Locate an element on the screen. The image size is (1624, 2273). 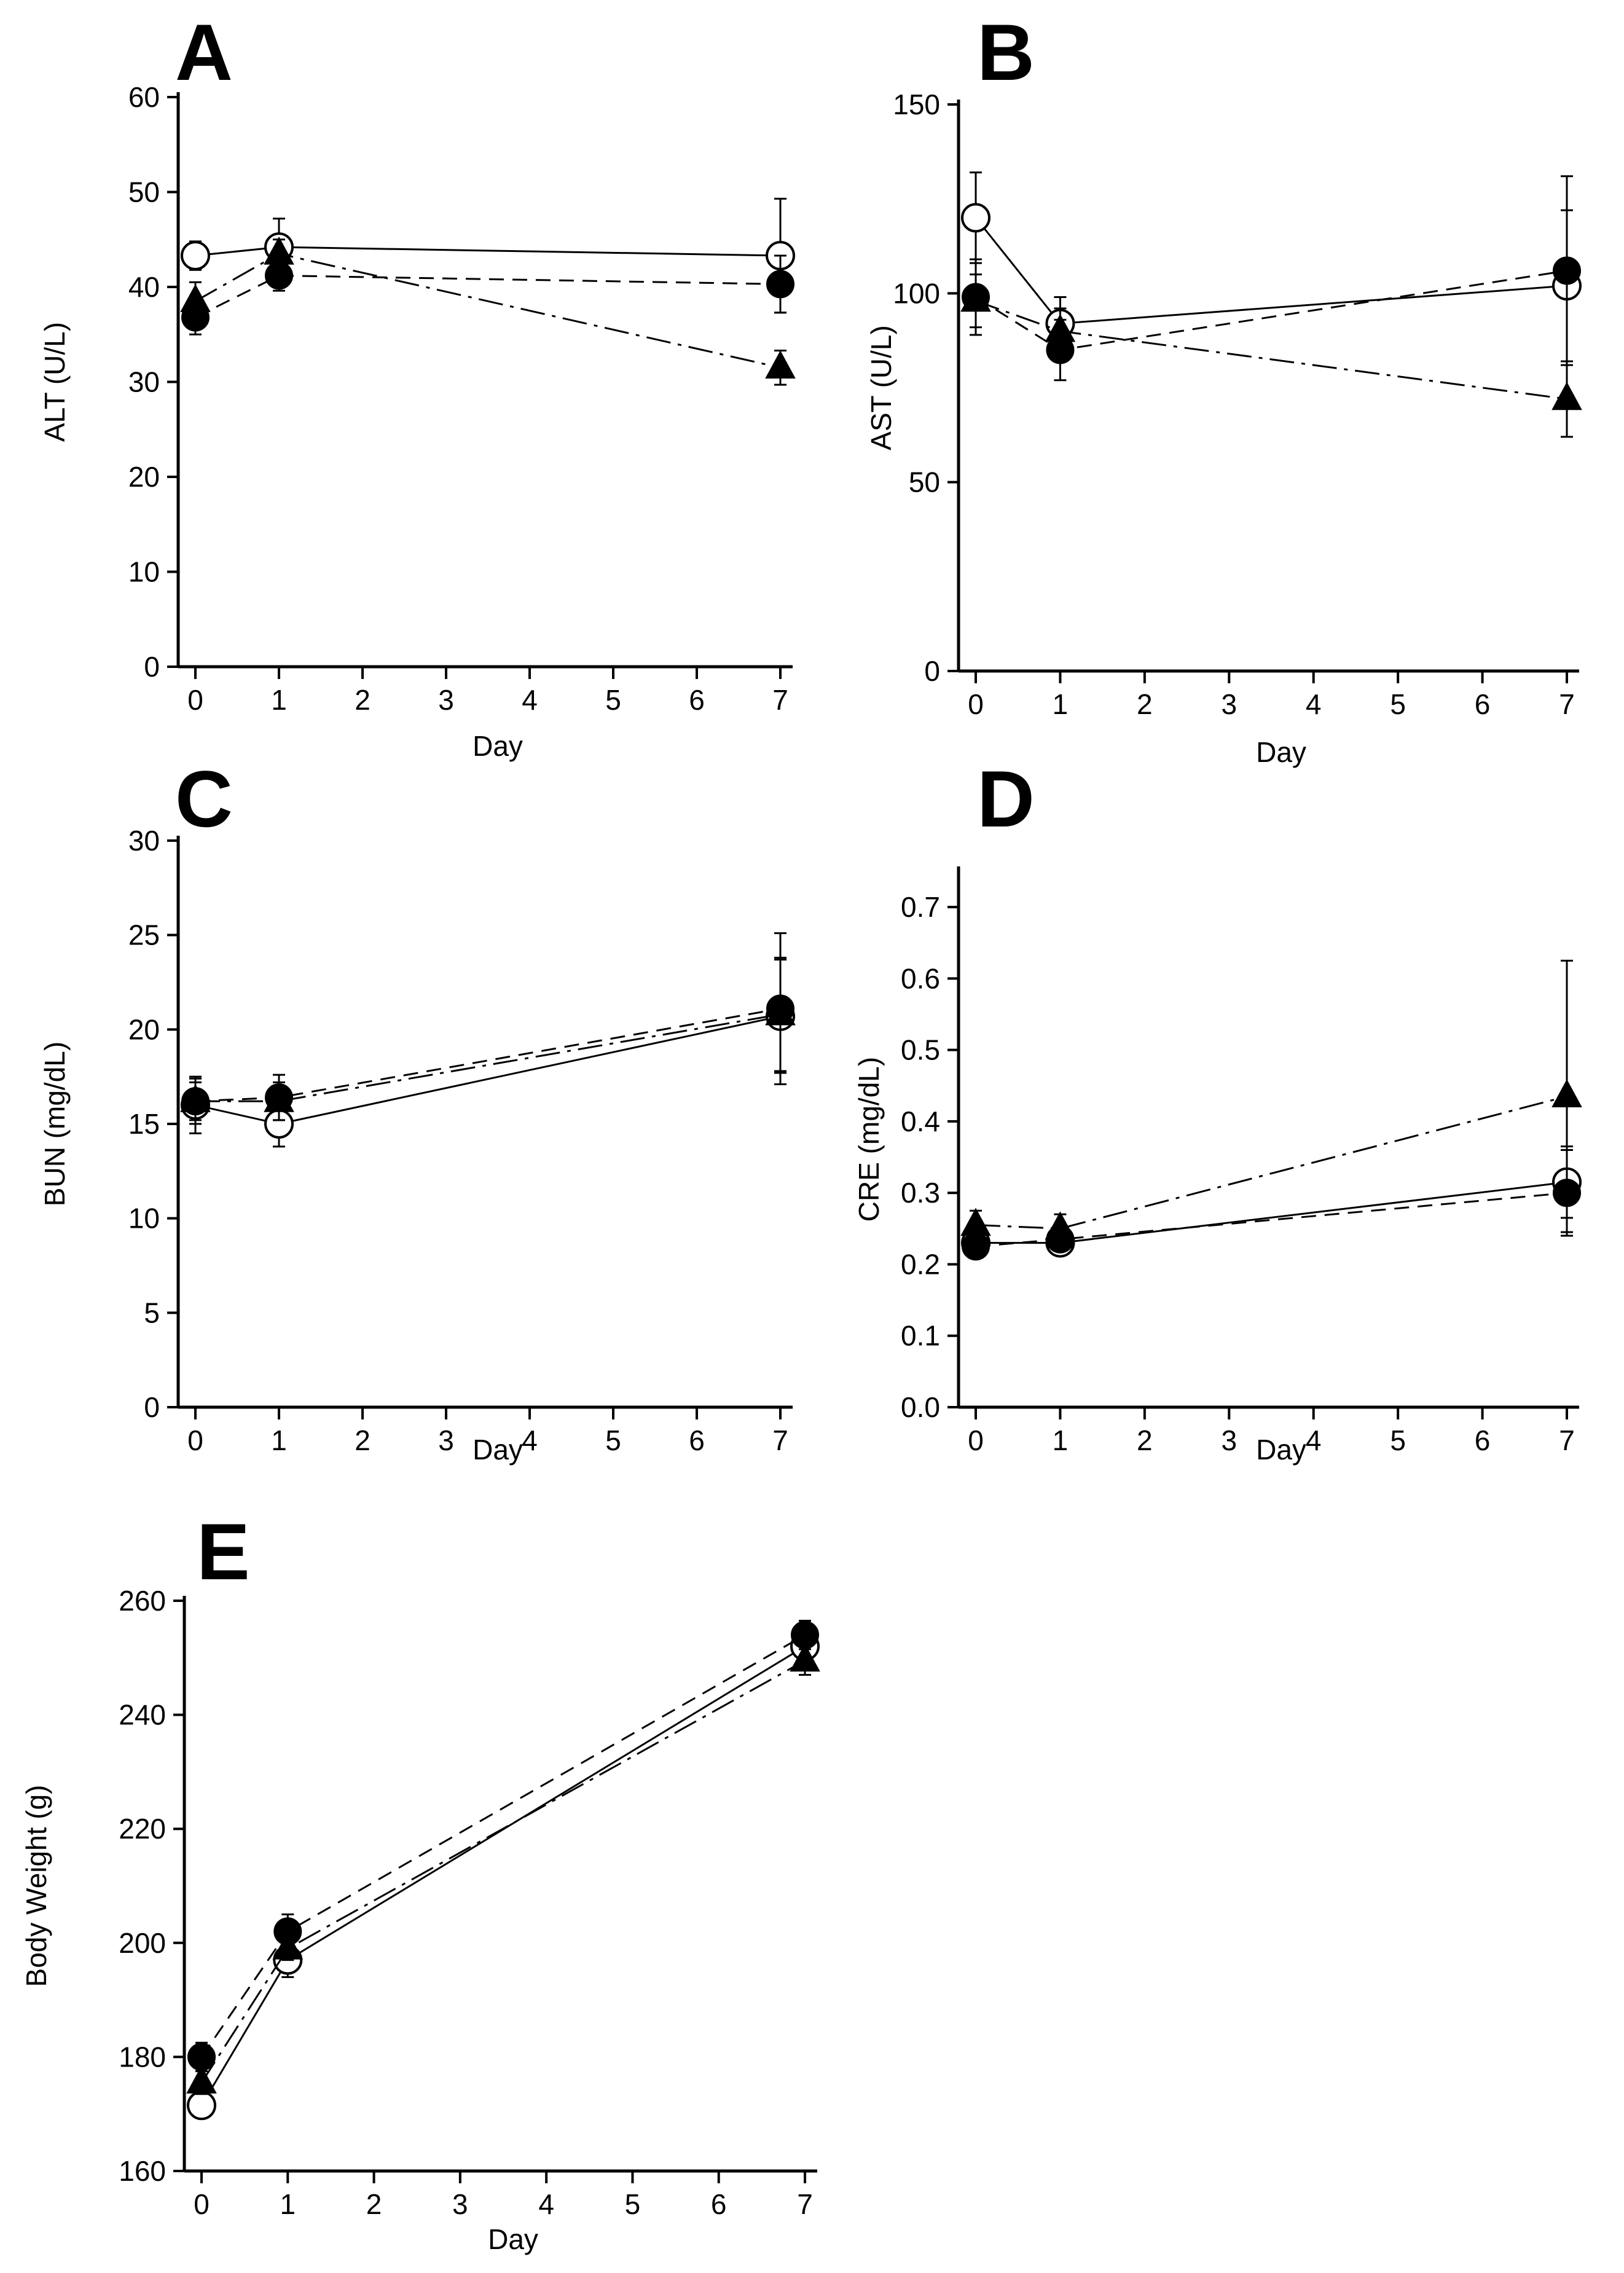
y-tick-label: 100 is located at coordinates (916, 293).